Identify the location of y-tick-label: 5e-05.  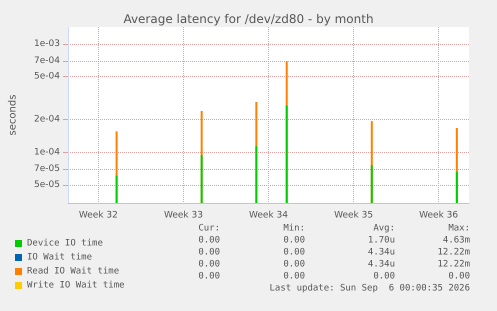
(47, 185).